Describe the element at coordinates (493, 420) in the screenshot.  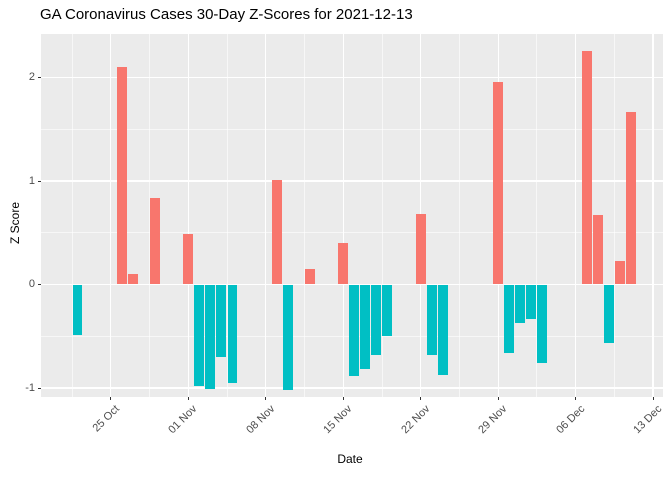
I see `x-tick-label: 29 Nov` at that location.